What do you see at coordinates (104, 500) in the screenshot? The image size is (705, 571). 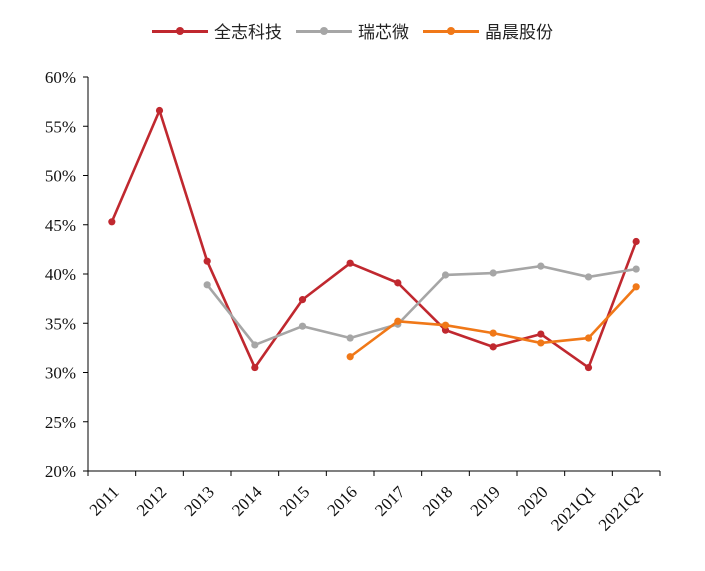 I see `x-tick-label: 2011` at bounding box center [104, 500].